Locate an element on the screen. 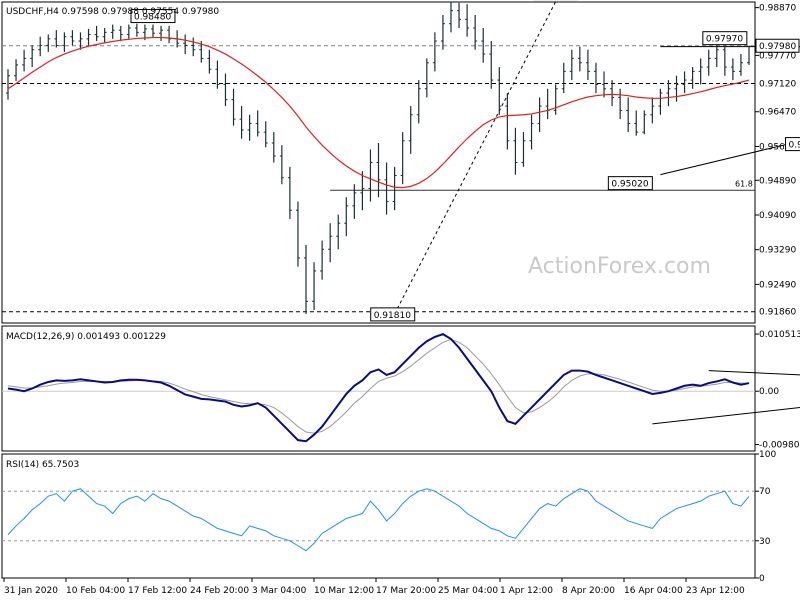  price-annotation-label: 0.95020 is located at coordinates (629, 185).